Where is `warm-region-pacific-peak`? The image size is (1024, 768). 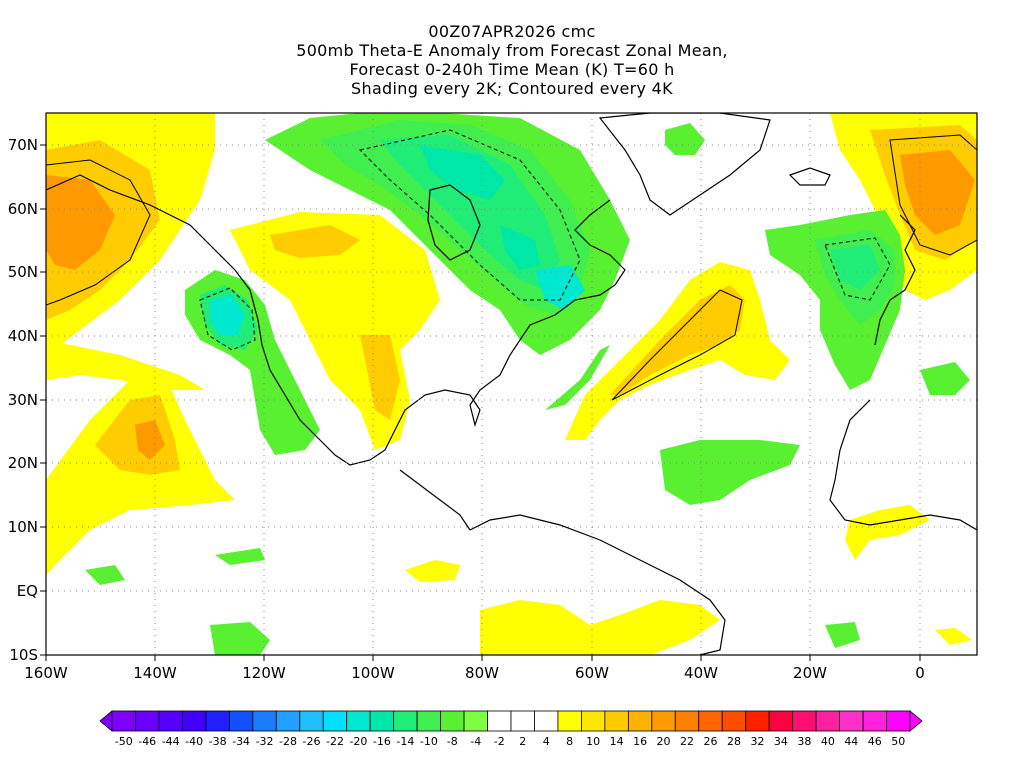
warm-region-pacific-peak is located at coordinates (150, 440).